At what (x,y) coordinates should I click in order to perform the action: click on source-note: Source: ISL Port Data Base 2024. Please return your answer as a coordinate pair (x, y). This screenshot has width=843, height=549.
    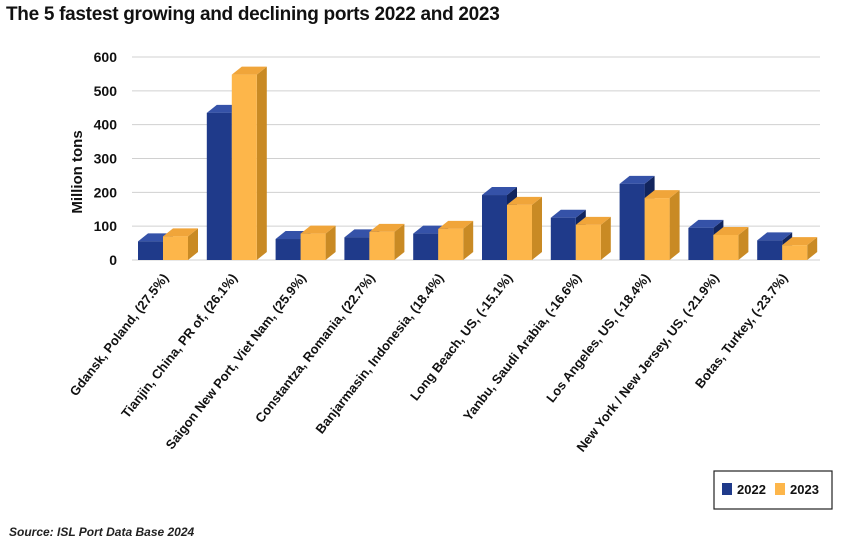
    Looking at the image, I should click on (102, 532).